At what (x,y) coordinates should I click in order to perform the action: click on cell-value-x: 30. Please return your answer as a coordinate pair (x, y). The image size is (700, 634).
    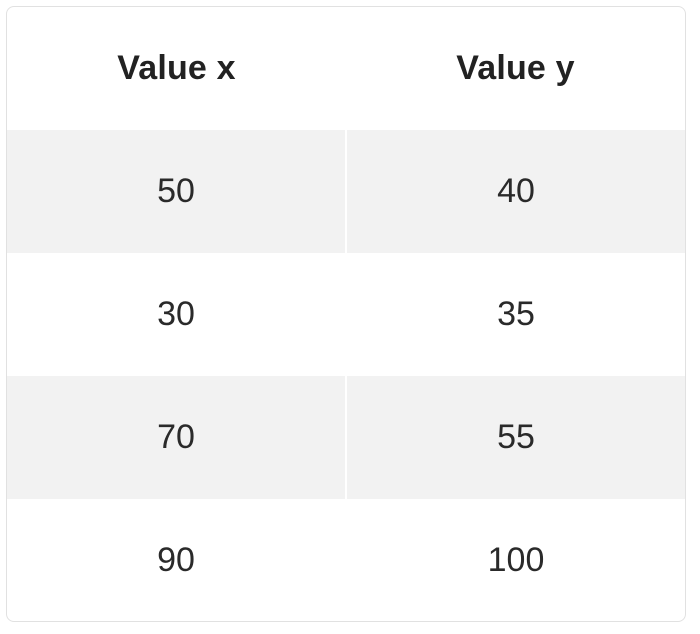
    Looking at the image, I should click on (177, 314).